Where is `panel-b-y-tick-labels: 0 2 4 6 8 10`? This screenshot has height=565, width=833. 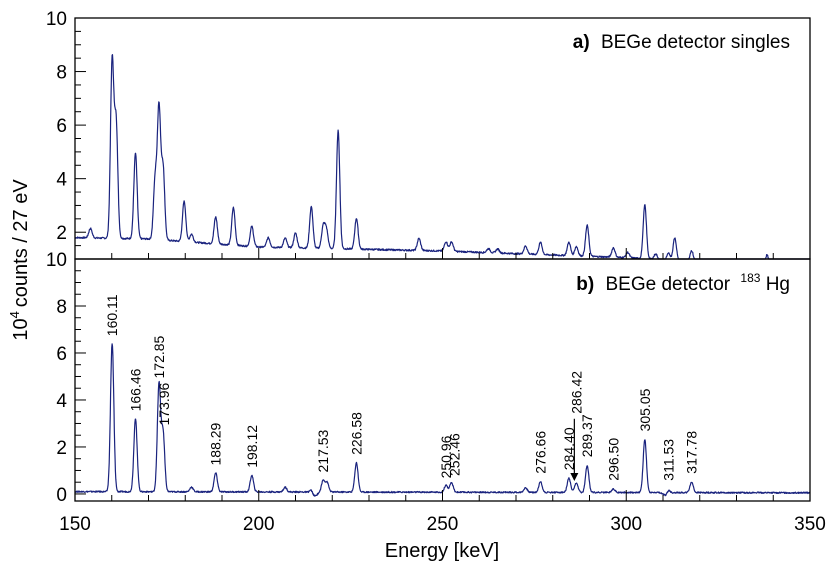 panel-b-y-tick-labels: 0 2 4 6 8 10 is located at coordinates (57, 378).